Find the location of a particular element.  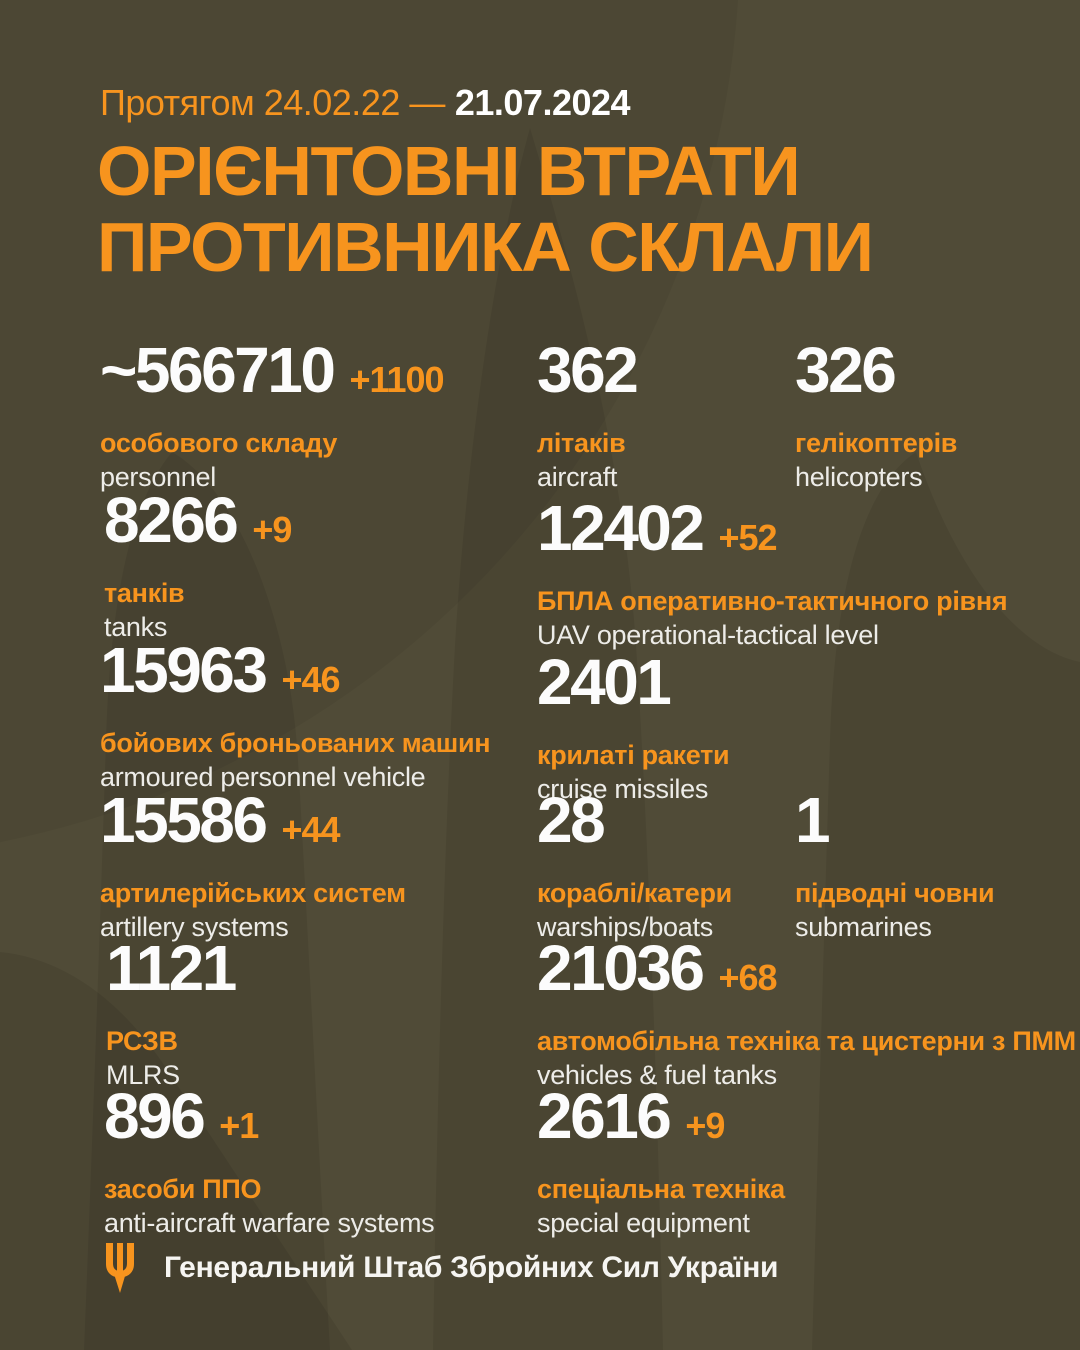

stat-label-en: artillery systems is located at coordinates (194, 927).